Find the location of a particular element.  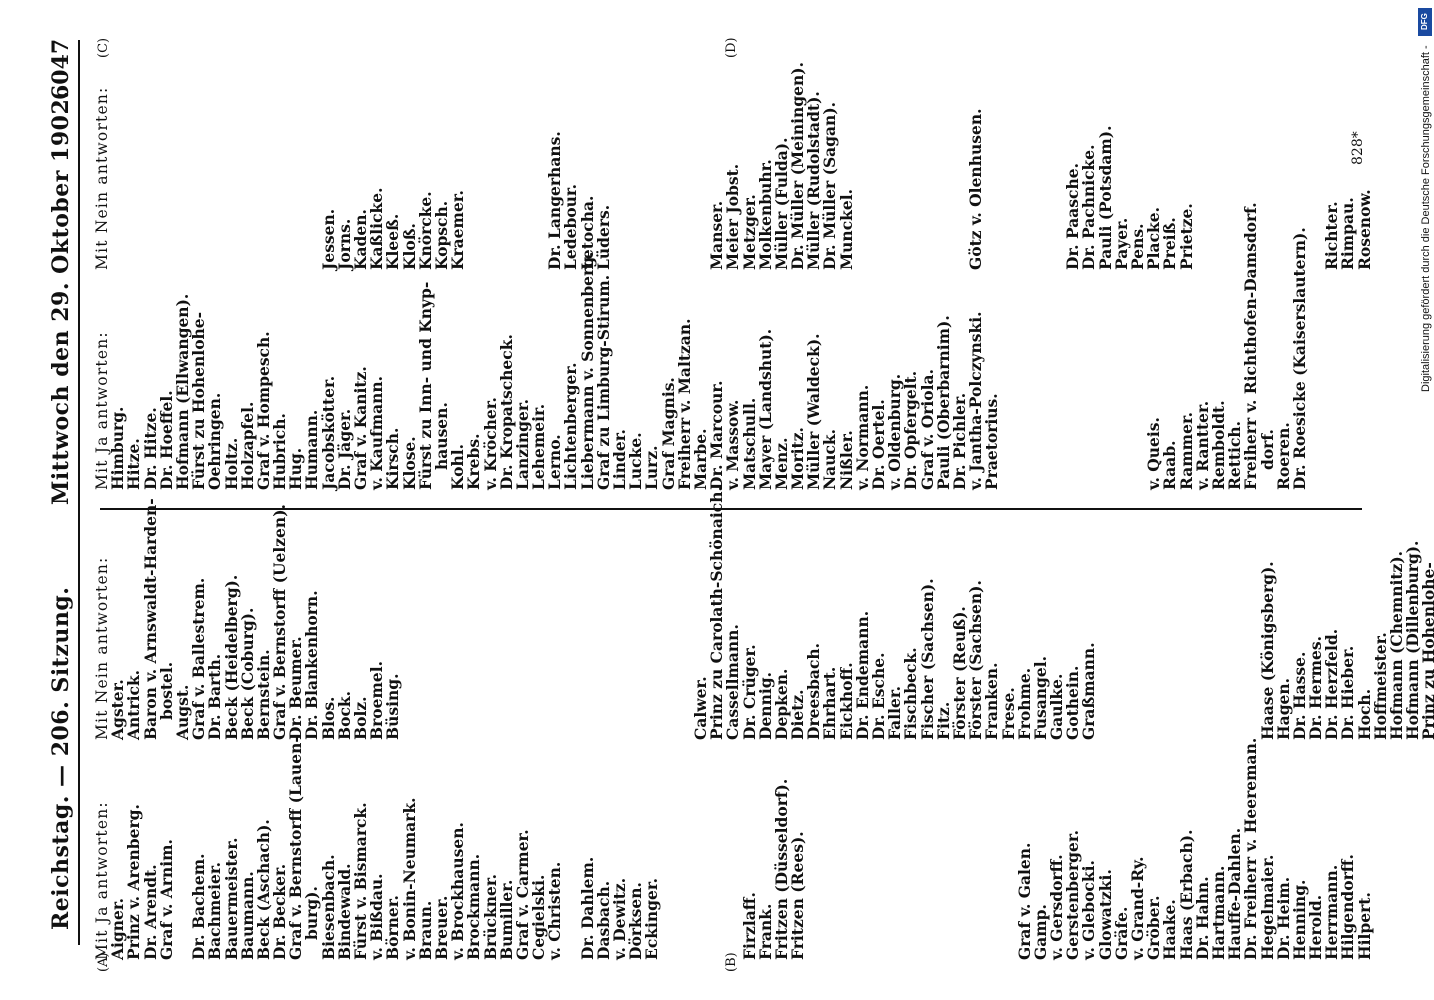

header-left: Reichstag. — 206. Sitzung. is located at coordinates (61, 758).